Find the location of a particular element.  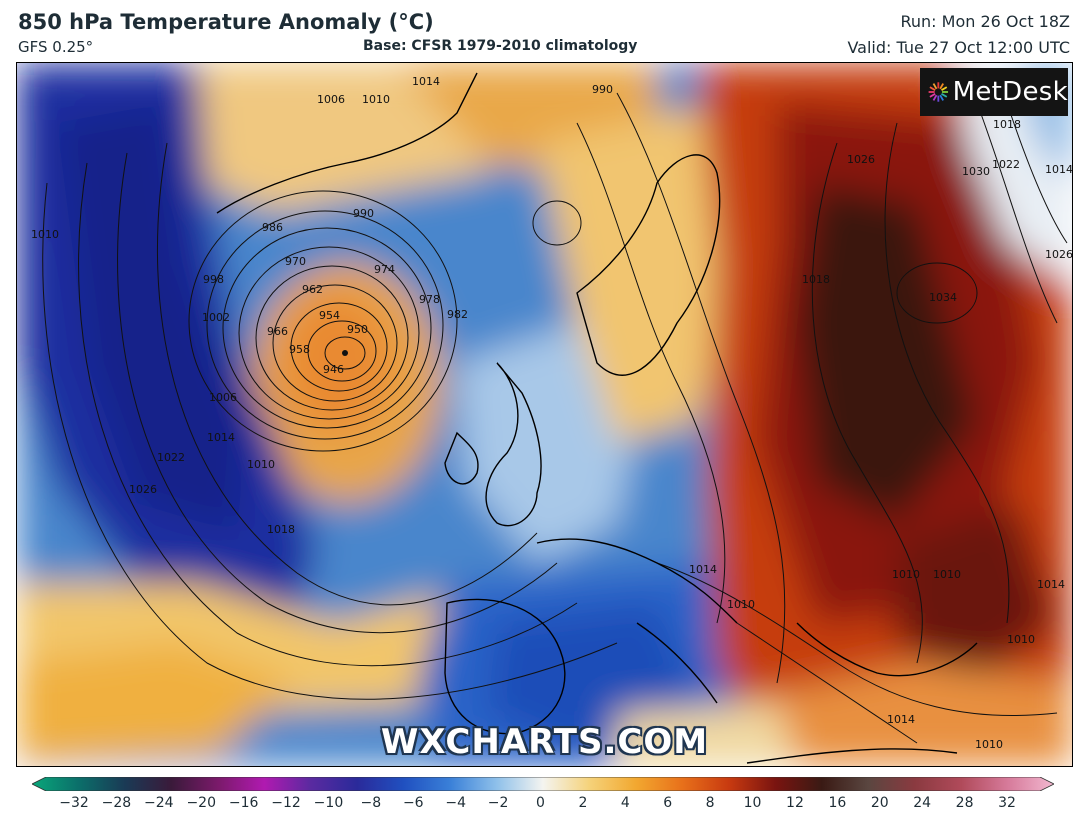

isobar-label: 966 is located at coordinates (277, 331).